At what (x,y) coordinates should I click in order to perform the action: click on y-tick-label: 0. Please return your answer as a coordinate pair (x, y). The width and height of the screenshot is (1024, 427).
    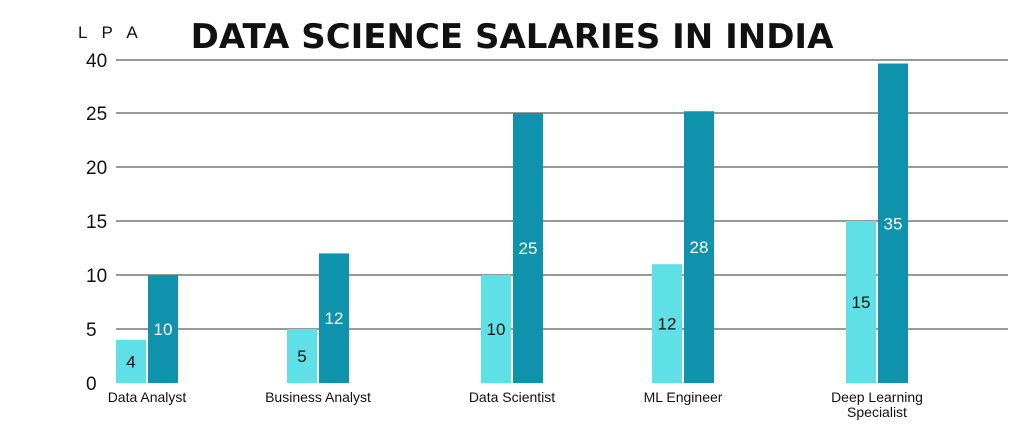
    Looking at the image, I should click on (91, 384).